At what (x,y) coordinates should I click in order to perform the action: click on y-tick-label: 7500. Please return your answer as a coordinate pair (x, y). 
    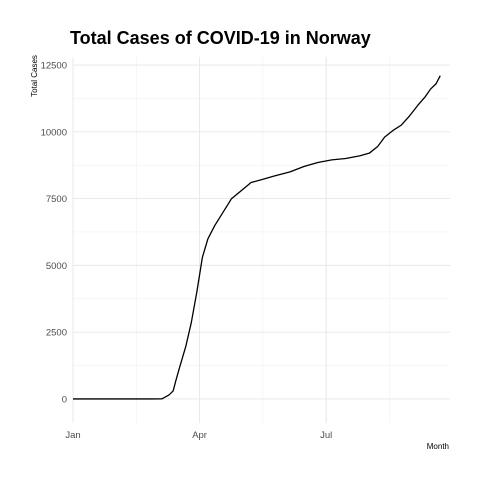
    Looking at the image, I should click on (56, 199).